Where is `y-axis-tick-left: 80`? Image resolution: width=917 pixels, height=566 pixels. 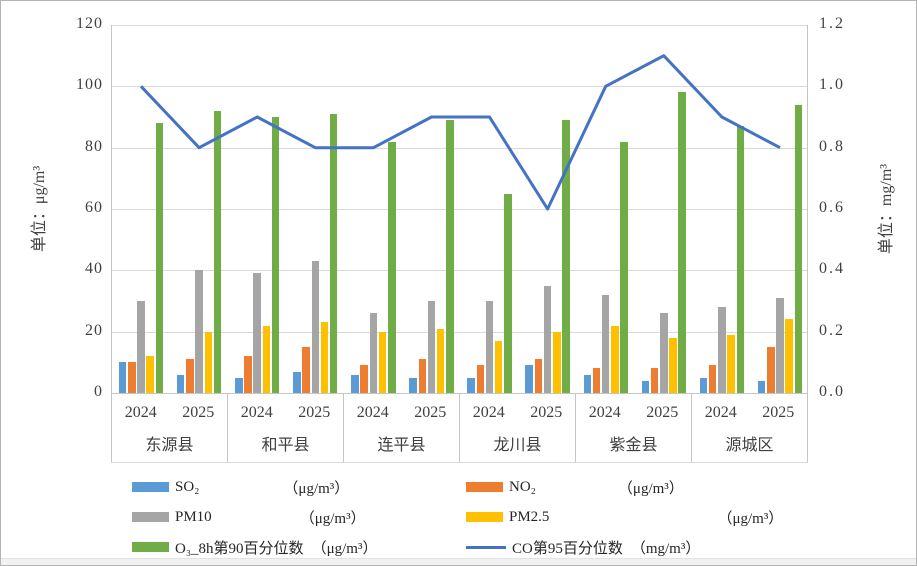
y-axis-tick-left: 80 is located at coordinates (94, 146).